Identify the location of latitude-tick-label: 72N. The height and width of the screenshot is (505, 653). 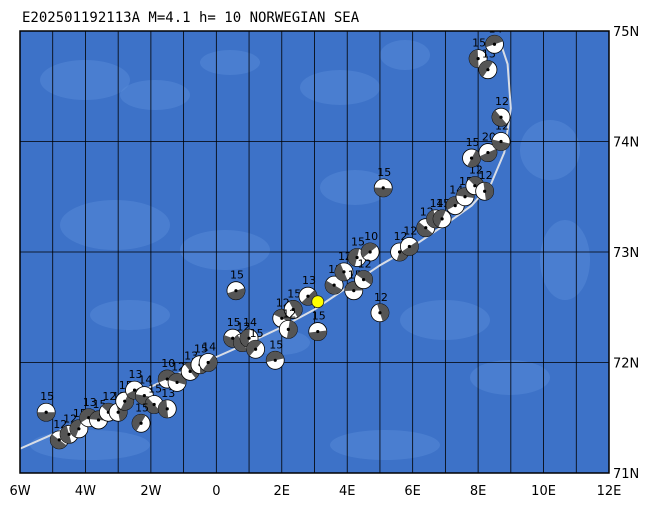
(626, 364).